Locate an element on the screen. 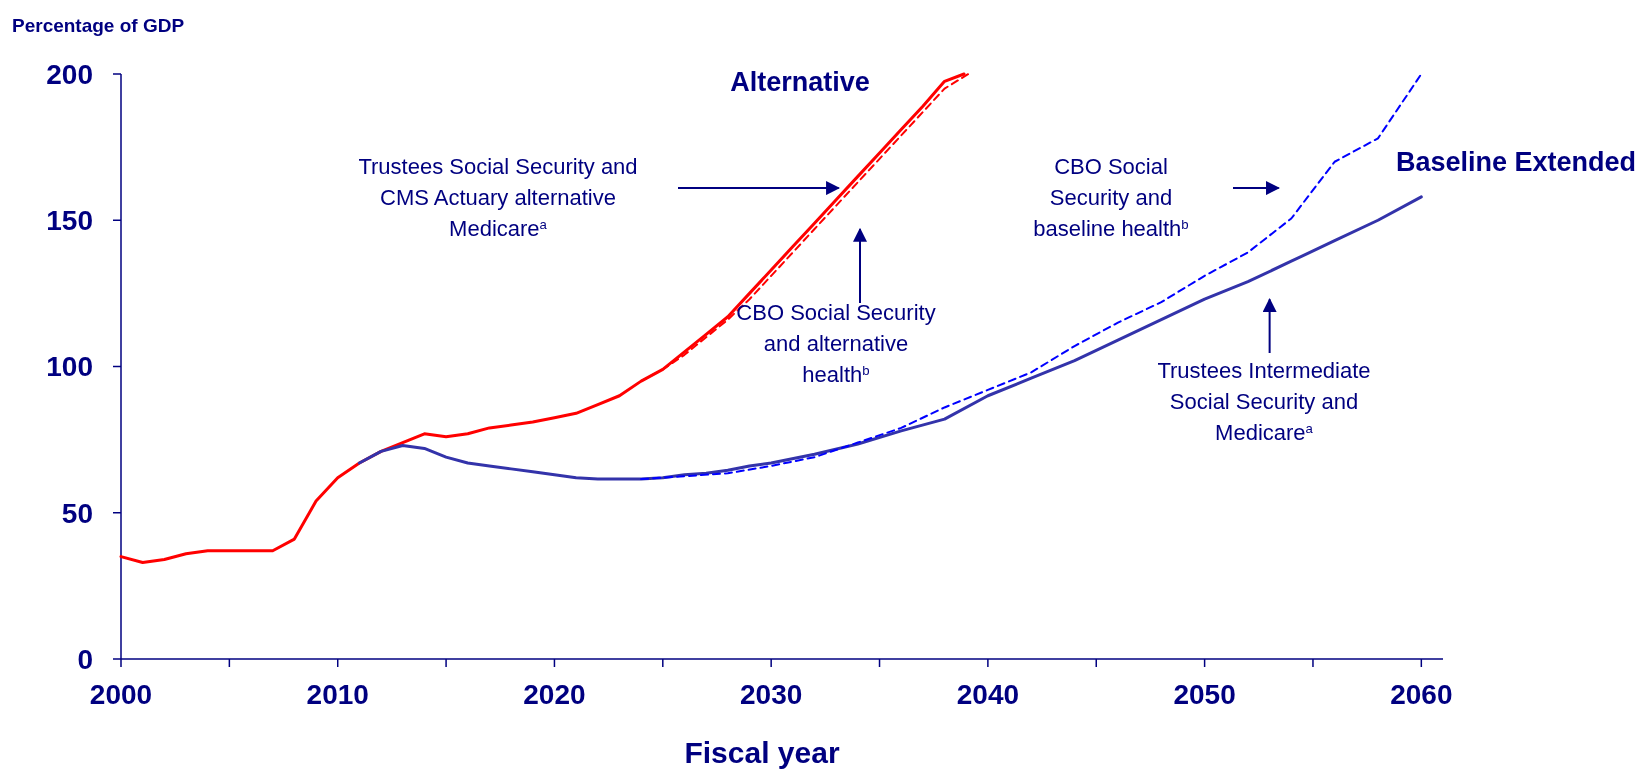  y-axis-title: Percentage of GDP is located at coordinates (98, 25).